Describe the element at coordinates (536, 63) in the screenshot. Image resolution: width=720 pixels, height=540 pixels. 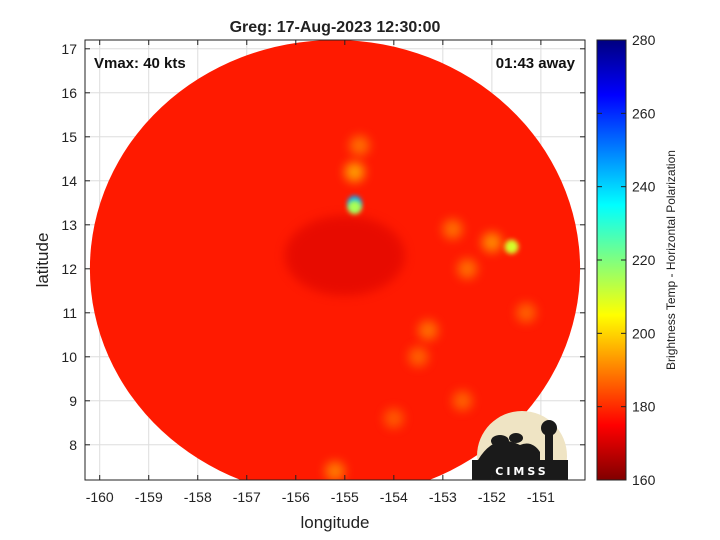
I see `time-offset-annotation: 01:43 away` at that location.